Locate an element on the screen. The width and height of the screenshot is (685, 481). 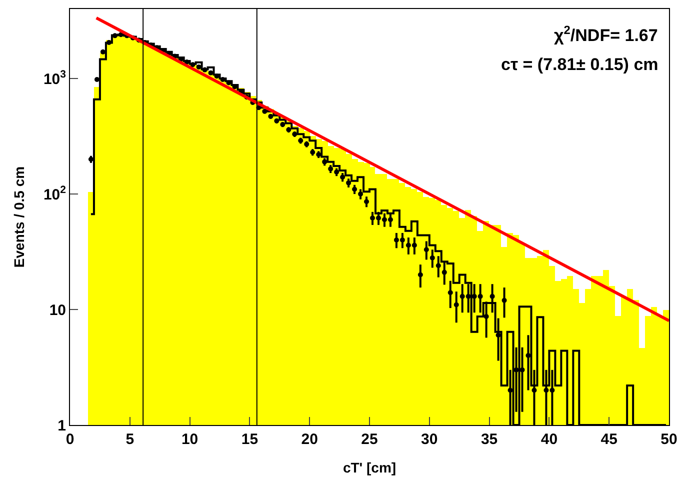
x-tick-label: 40 is located at coordinates (549, 439).